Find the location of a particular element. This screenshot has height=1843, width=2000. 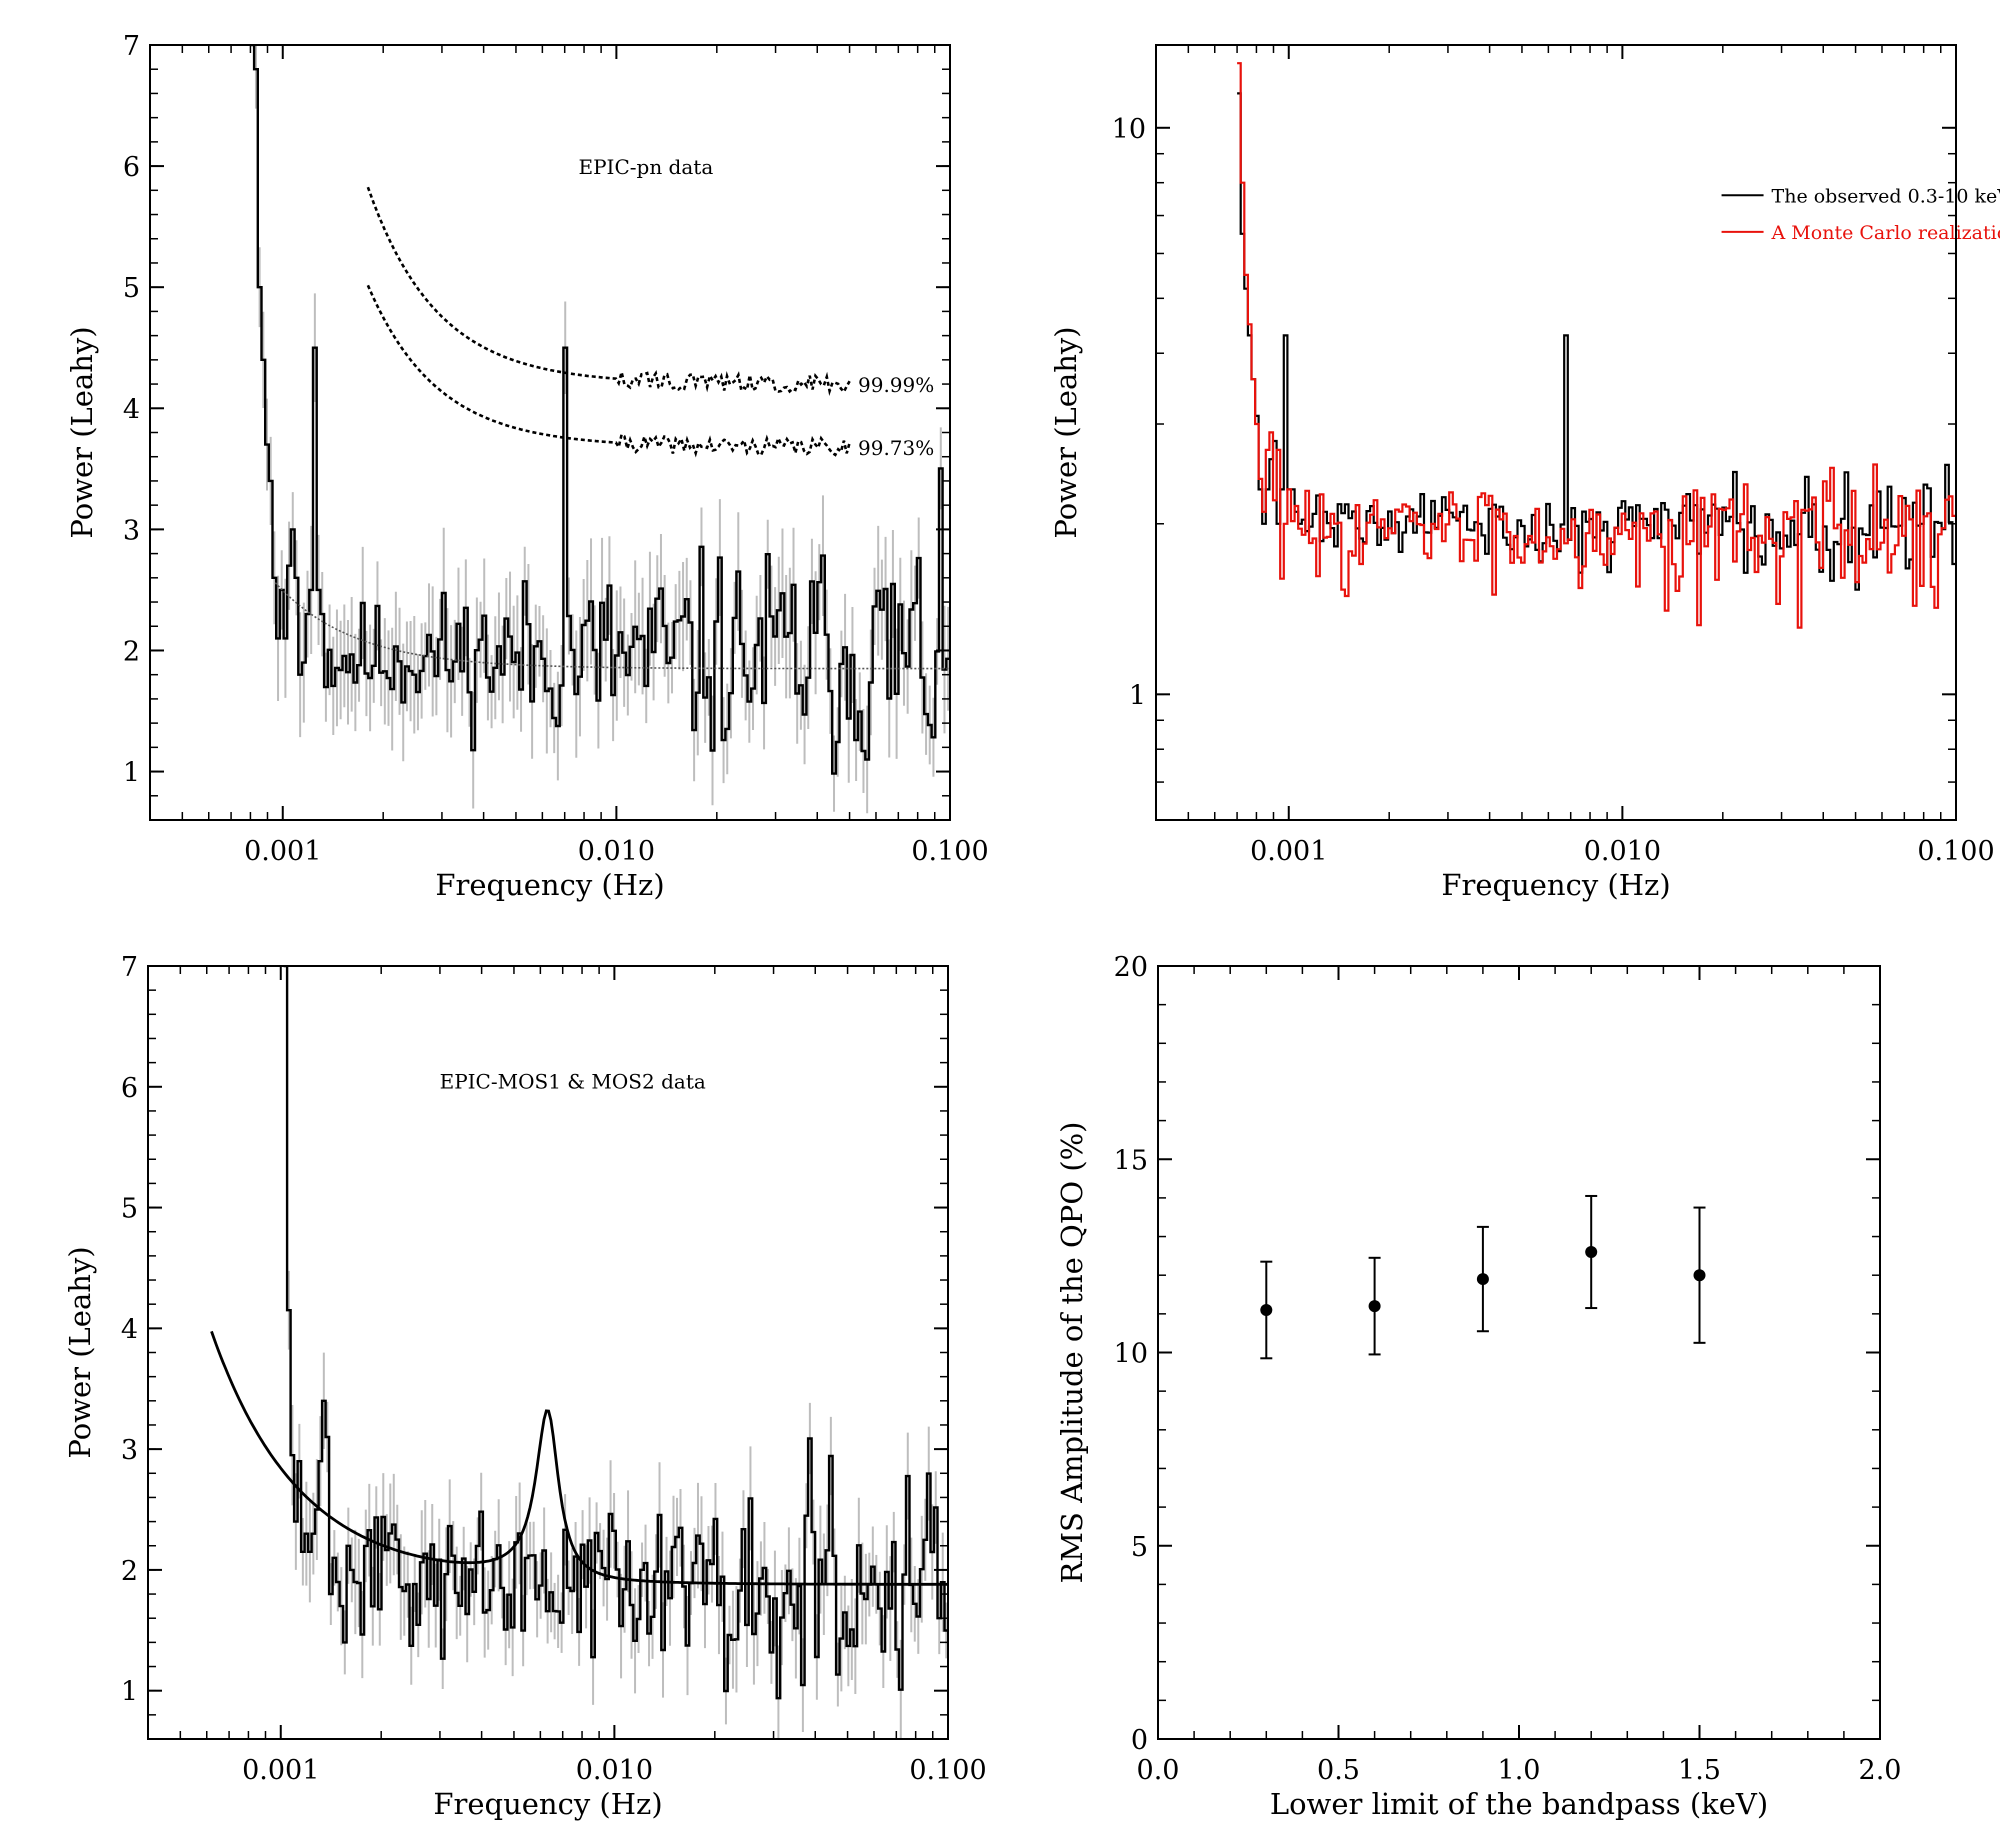

confidence-label: 99.73% is located at coordinates (896, 448).